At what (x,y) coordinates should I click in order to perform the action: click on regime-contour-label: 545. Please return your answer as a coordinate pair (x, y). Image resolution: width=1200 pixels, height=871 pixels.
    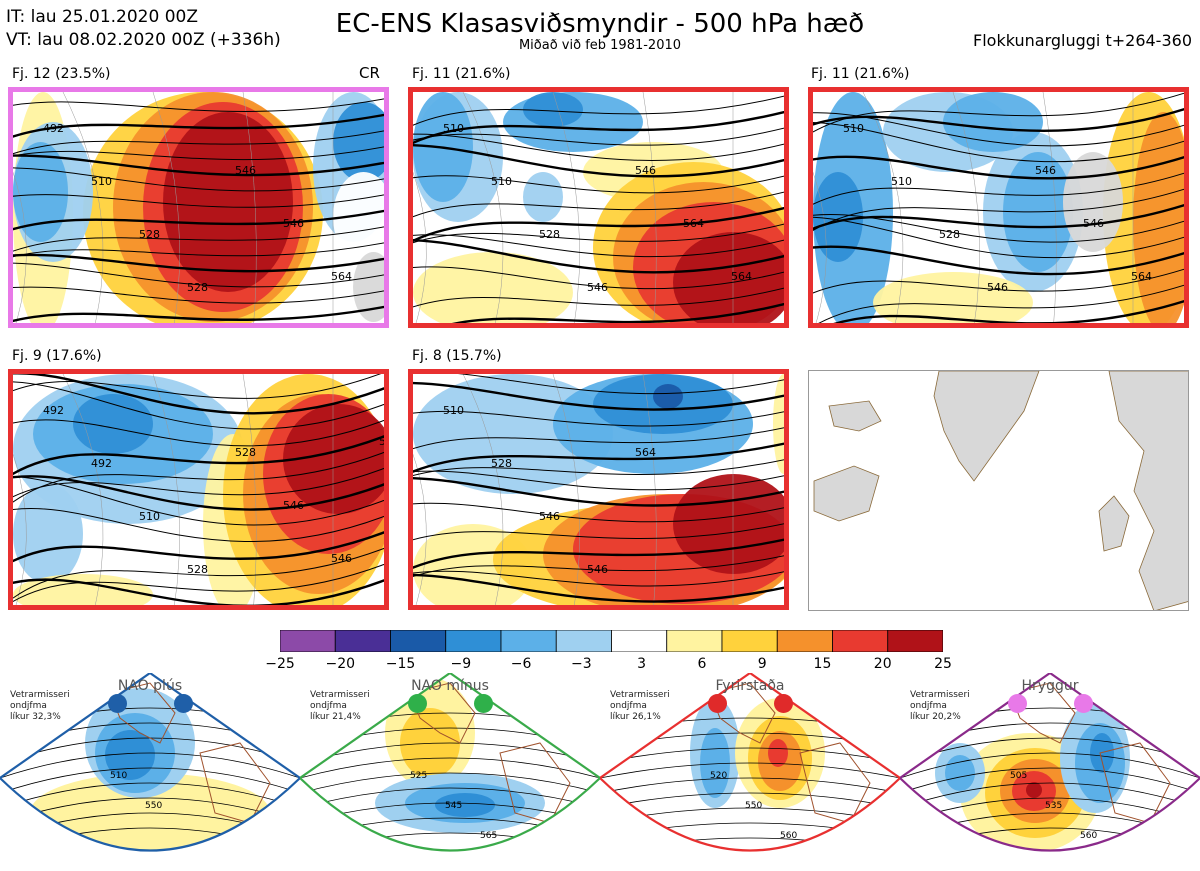
    Looking at the image, I should click on (453, 806).